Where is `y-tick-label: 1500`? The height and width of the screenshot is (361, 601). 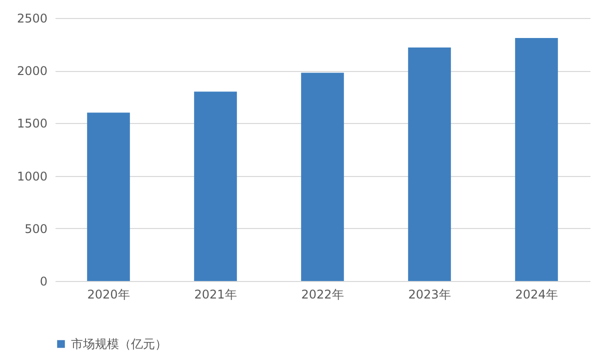 y-tick-label: 1500 is located at coordinates (32, 123).